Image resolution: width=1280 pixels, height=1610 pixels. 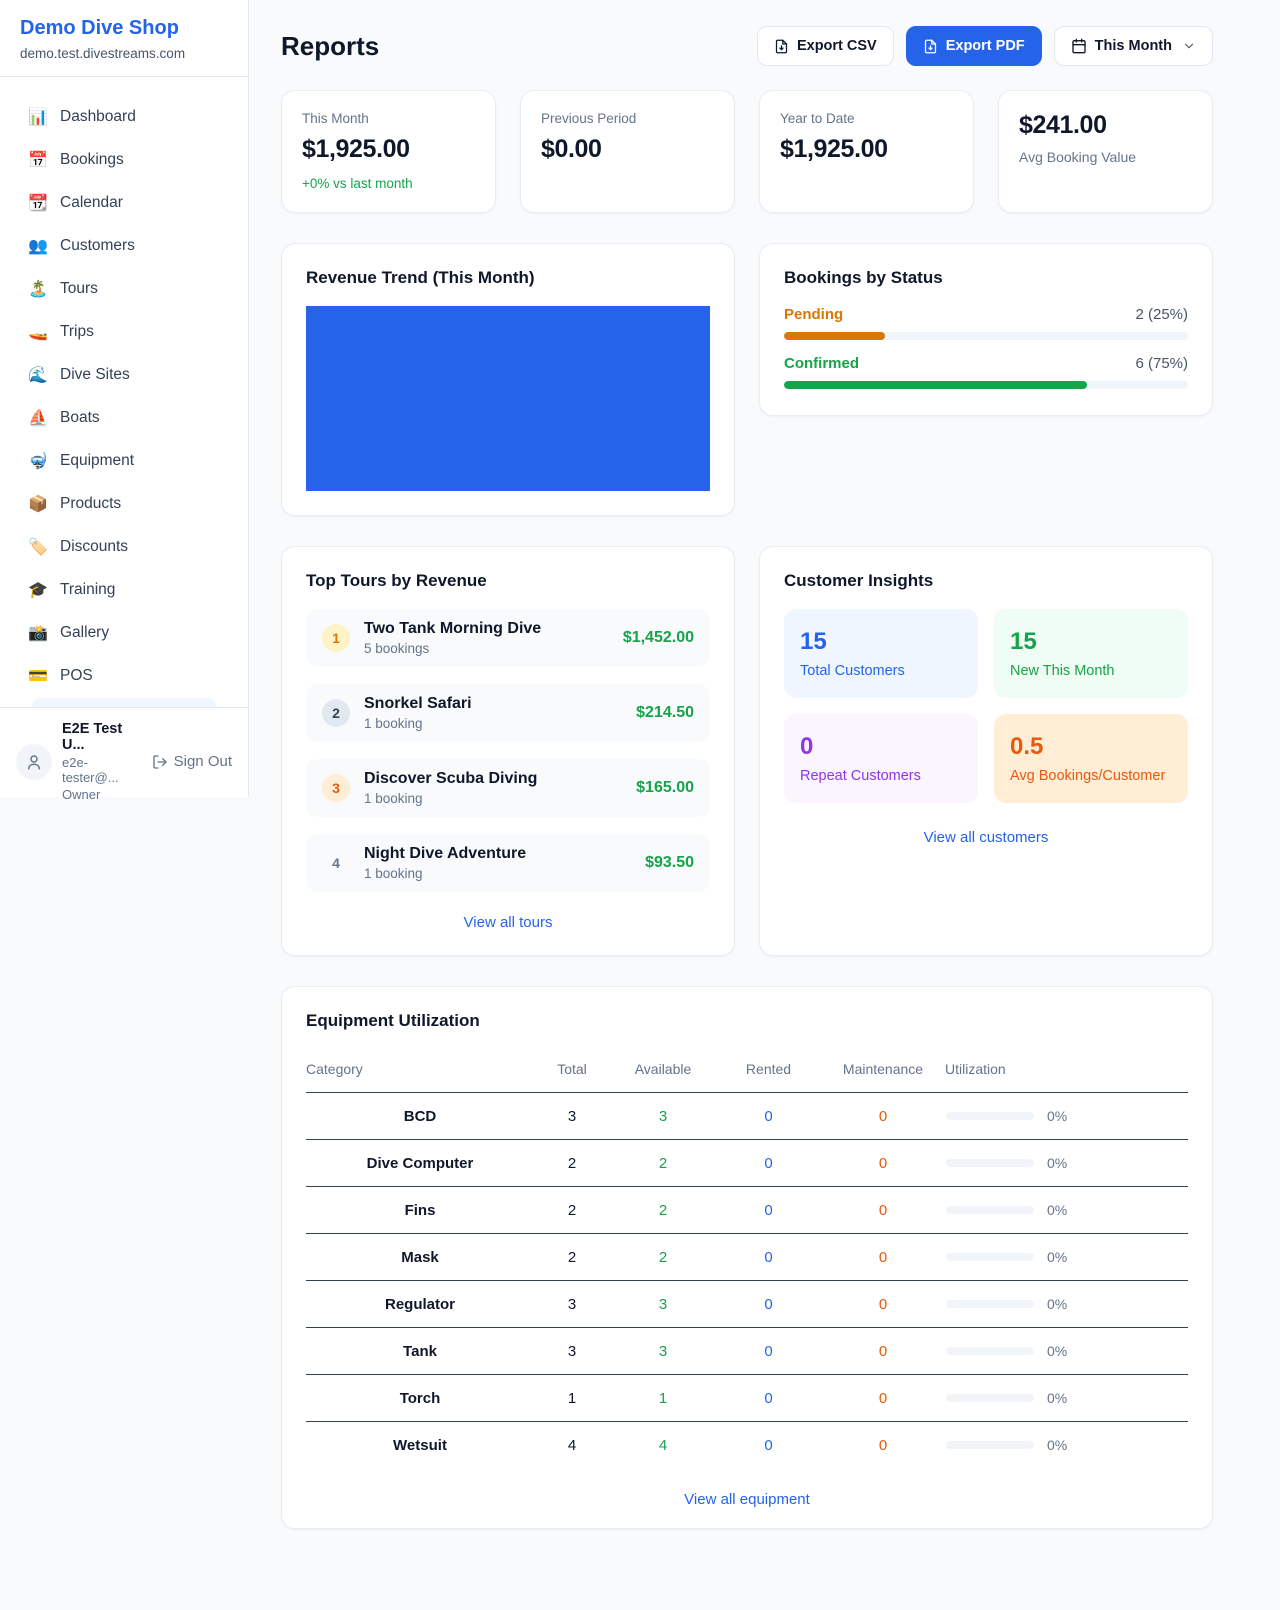 I want to click on sidebar-item-products: 📦 Products, so click(x=124, y=504).